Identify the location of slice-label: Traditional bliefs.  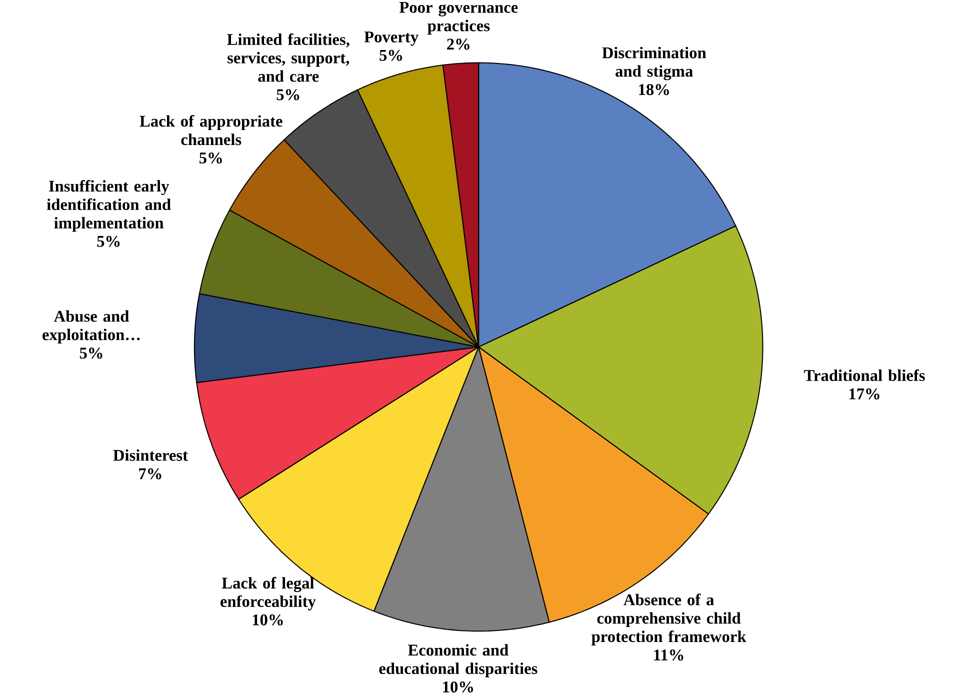
(864, 376).